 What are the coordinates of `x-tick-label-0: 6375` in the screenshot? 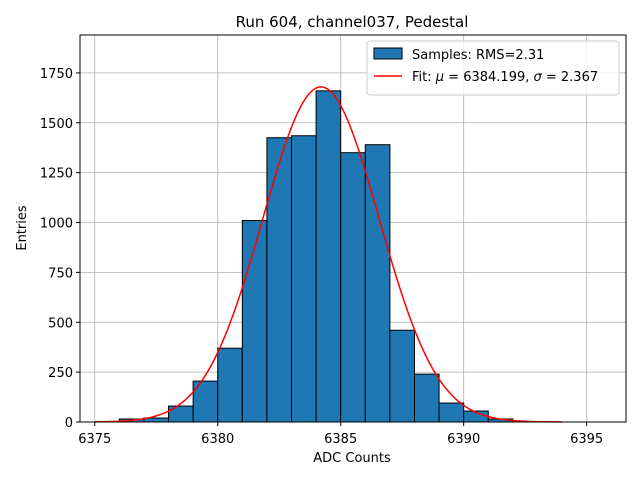 It's located at (94, 439).